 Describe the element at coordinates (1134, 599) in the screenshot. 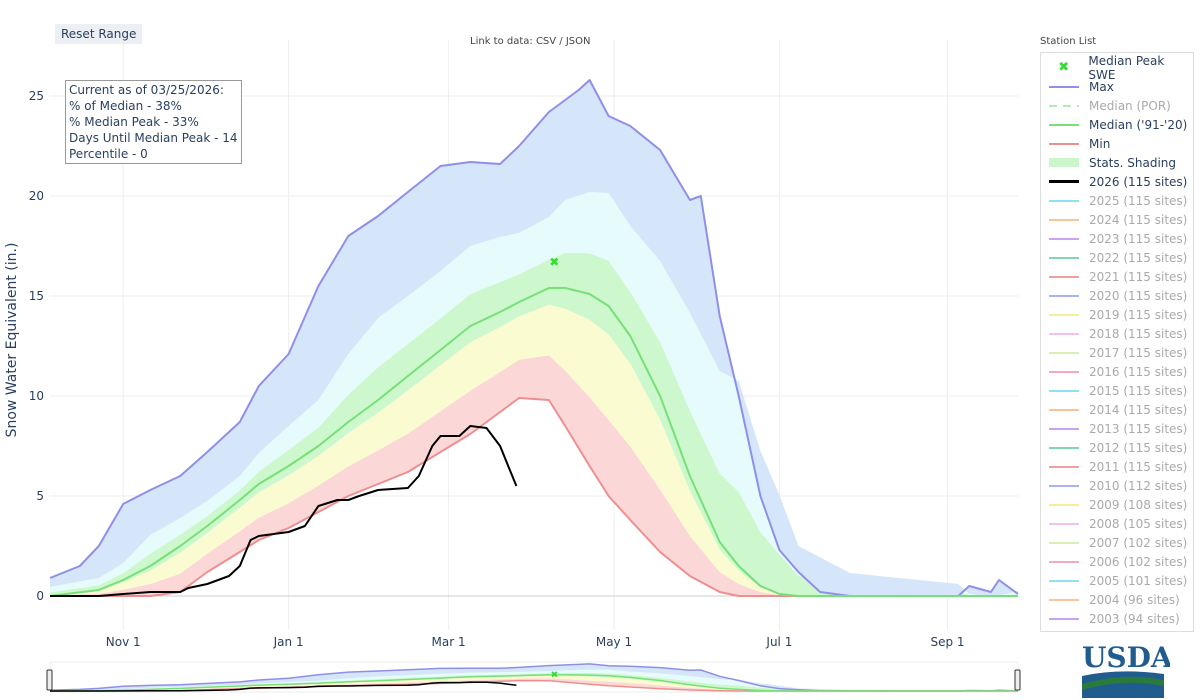

I see `legend-label: 2004 (96 sites)` at that location.